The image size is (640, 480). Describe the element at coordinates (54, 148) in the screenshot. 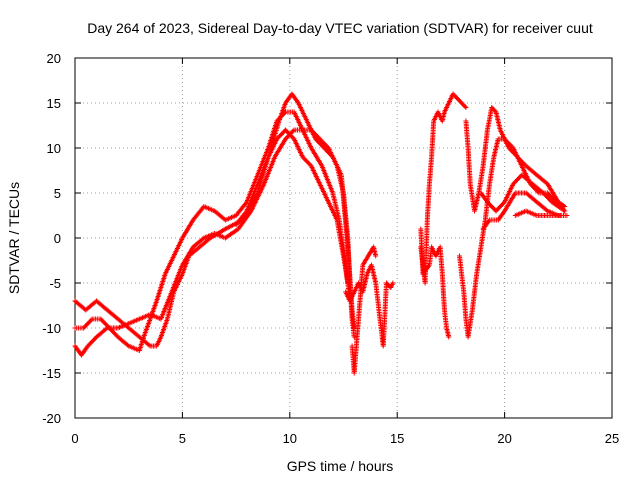

I see `y-tick-label: 10` at that location.